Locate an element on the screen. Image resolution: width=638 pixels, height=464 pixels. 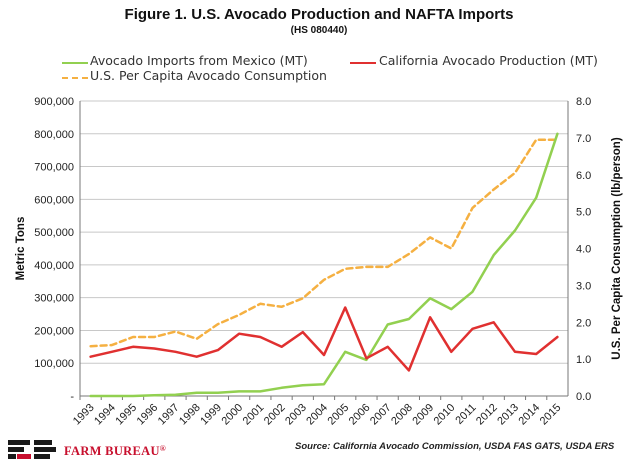
legend-swatch-california-production is located at coordinates (363, 63).